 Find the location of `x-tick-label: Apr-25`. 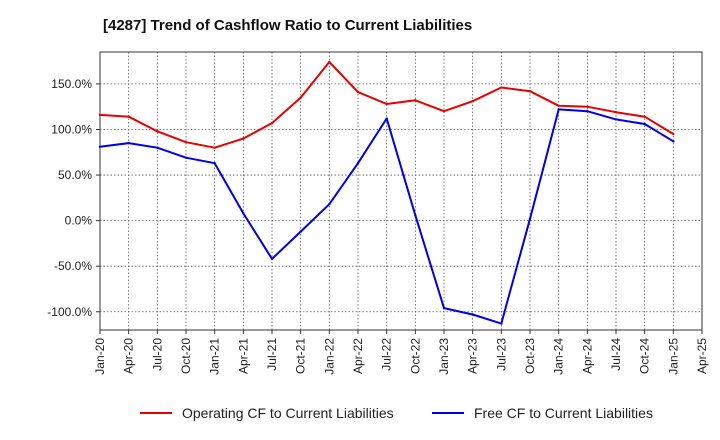

x-tick-label: Apr-25 is located at coordinates (702, 356).